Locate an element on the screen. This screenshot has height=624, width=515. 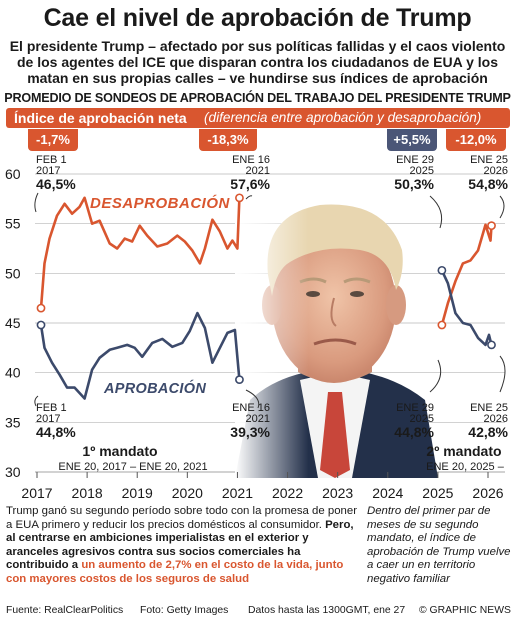
annotation-value-4: 54,8% is located at coordinates (488, 184).